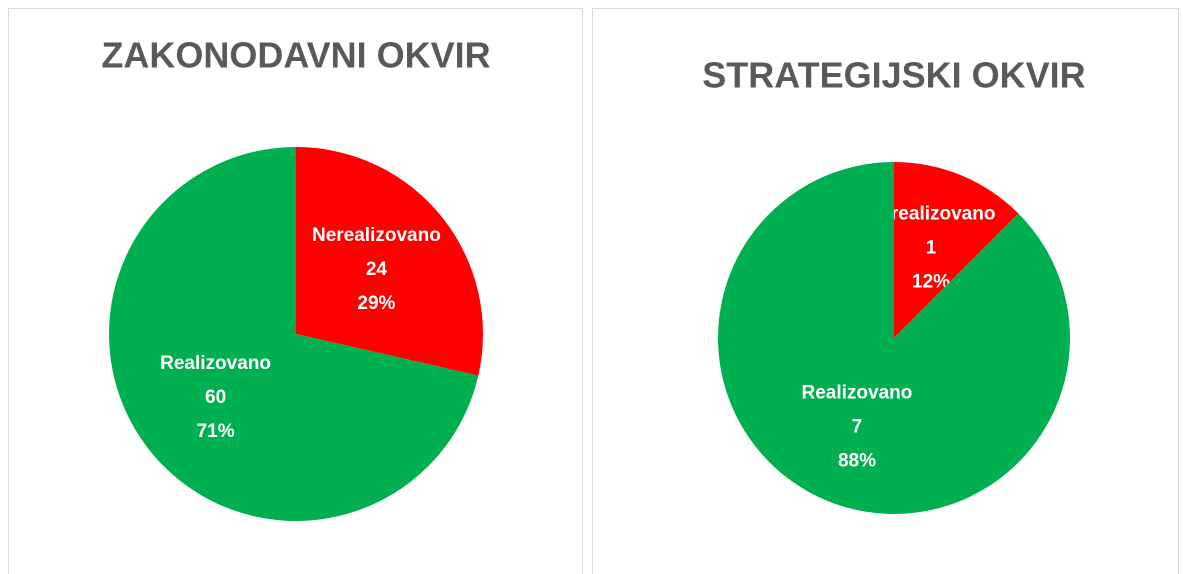 The height and width of the screenshot is (574, 1183). I want to click on slice-value: 7, so click(857, 426).